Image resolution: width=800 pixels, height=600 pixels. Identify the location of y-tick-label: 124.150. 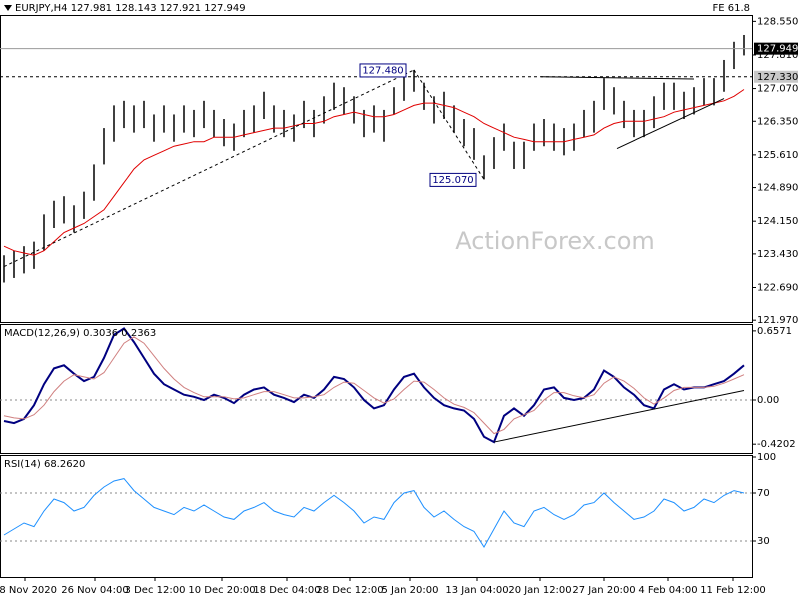
(777, 221).